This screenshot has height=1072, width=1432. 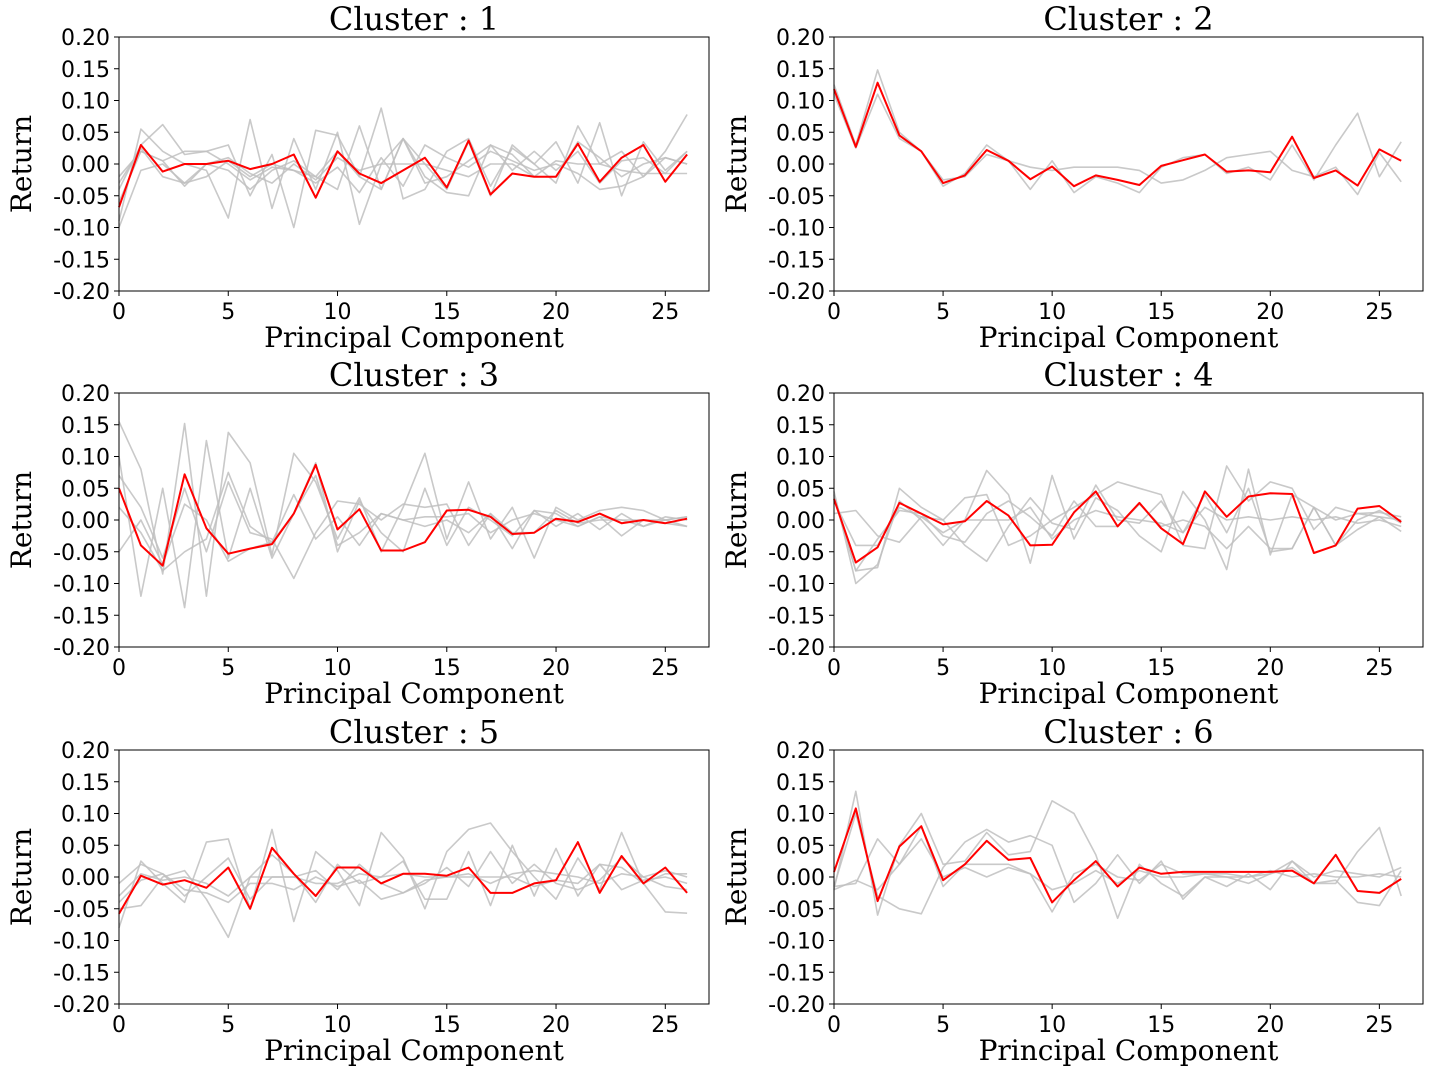 I want to click on chart-title: Cluster : 6, so click(x=1128, y=732).